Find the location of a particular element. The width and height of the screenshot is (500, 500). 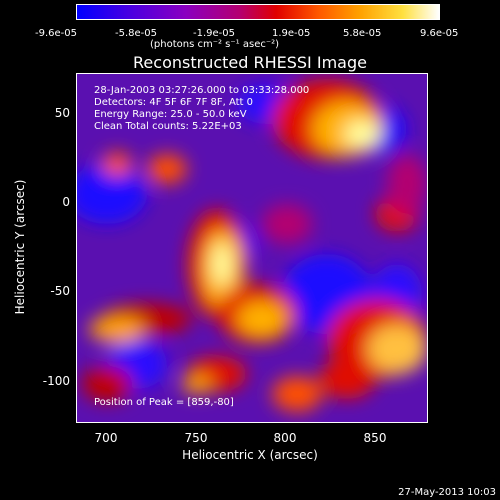

x-tick-label: 750 is located at coordinates (196, 438).